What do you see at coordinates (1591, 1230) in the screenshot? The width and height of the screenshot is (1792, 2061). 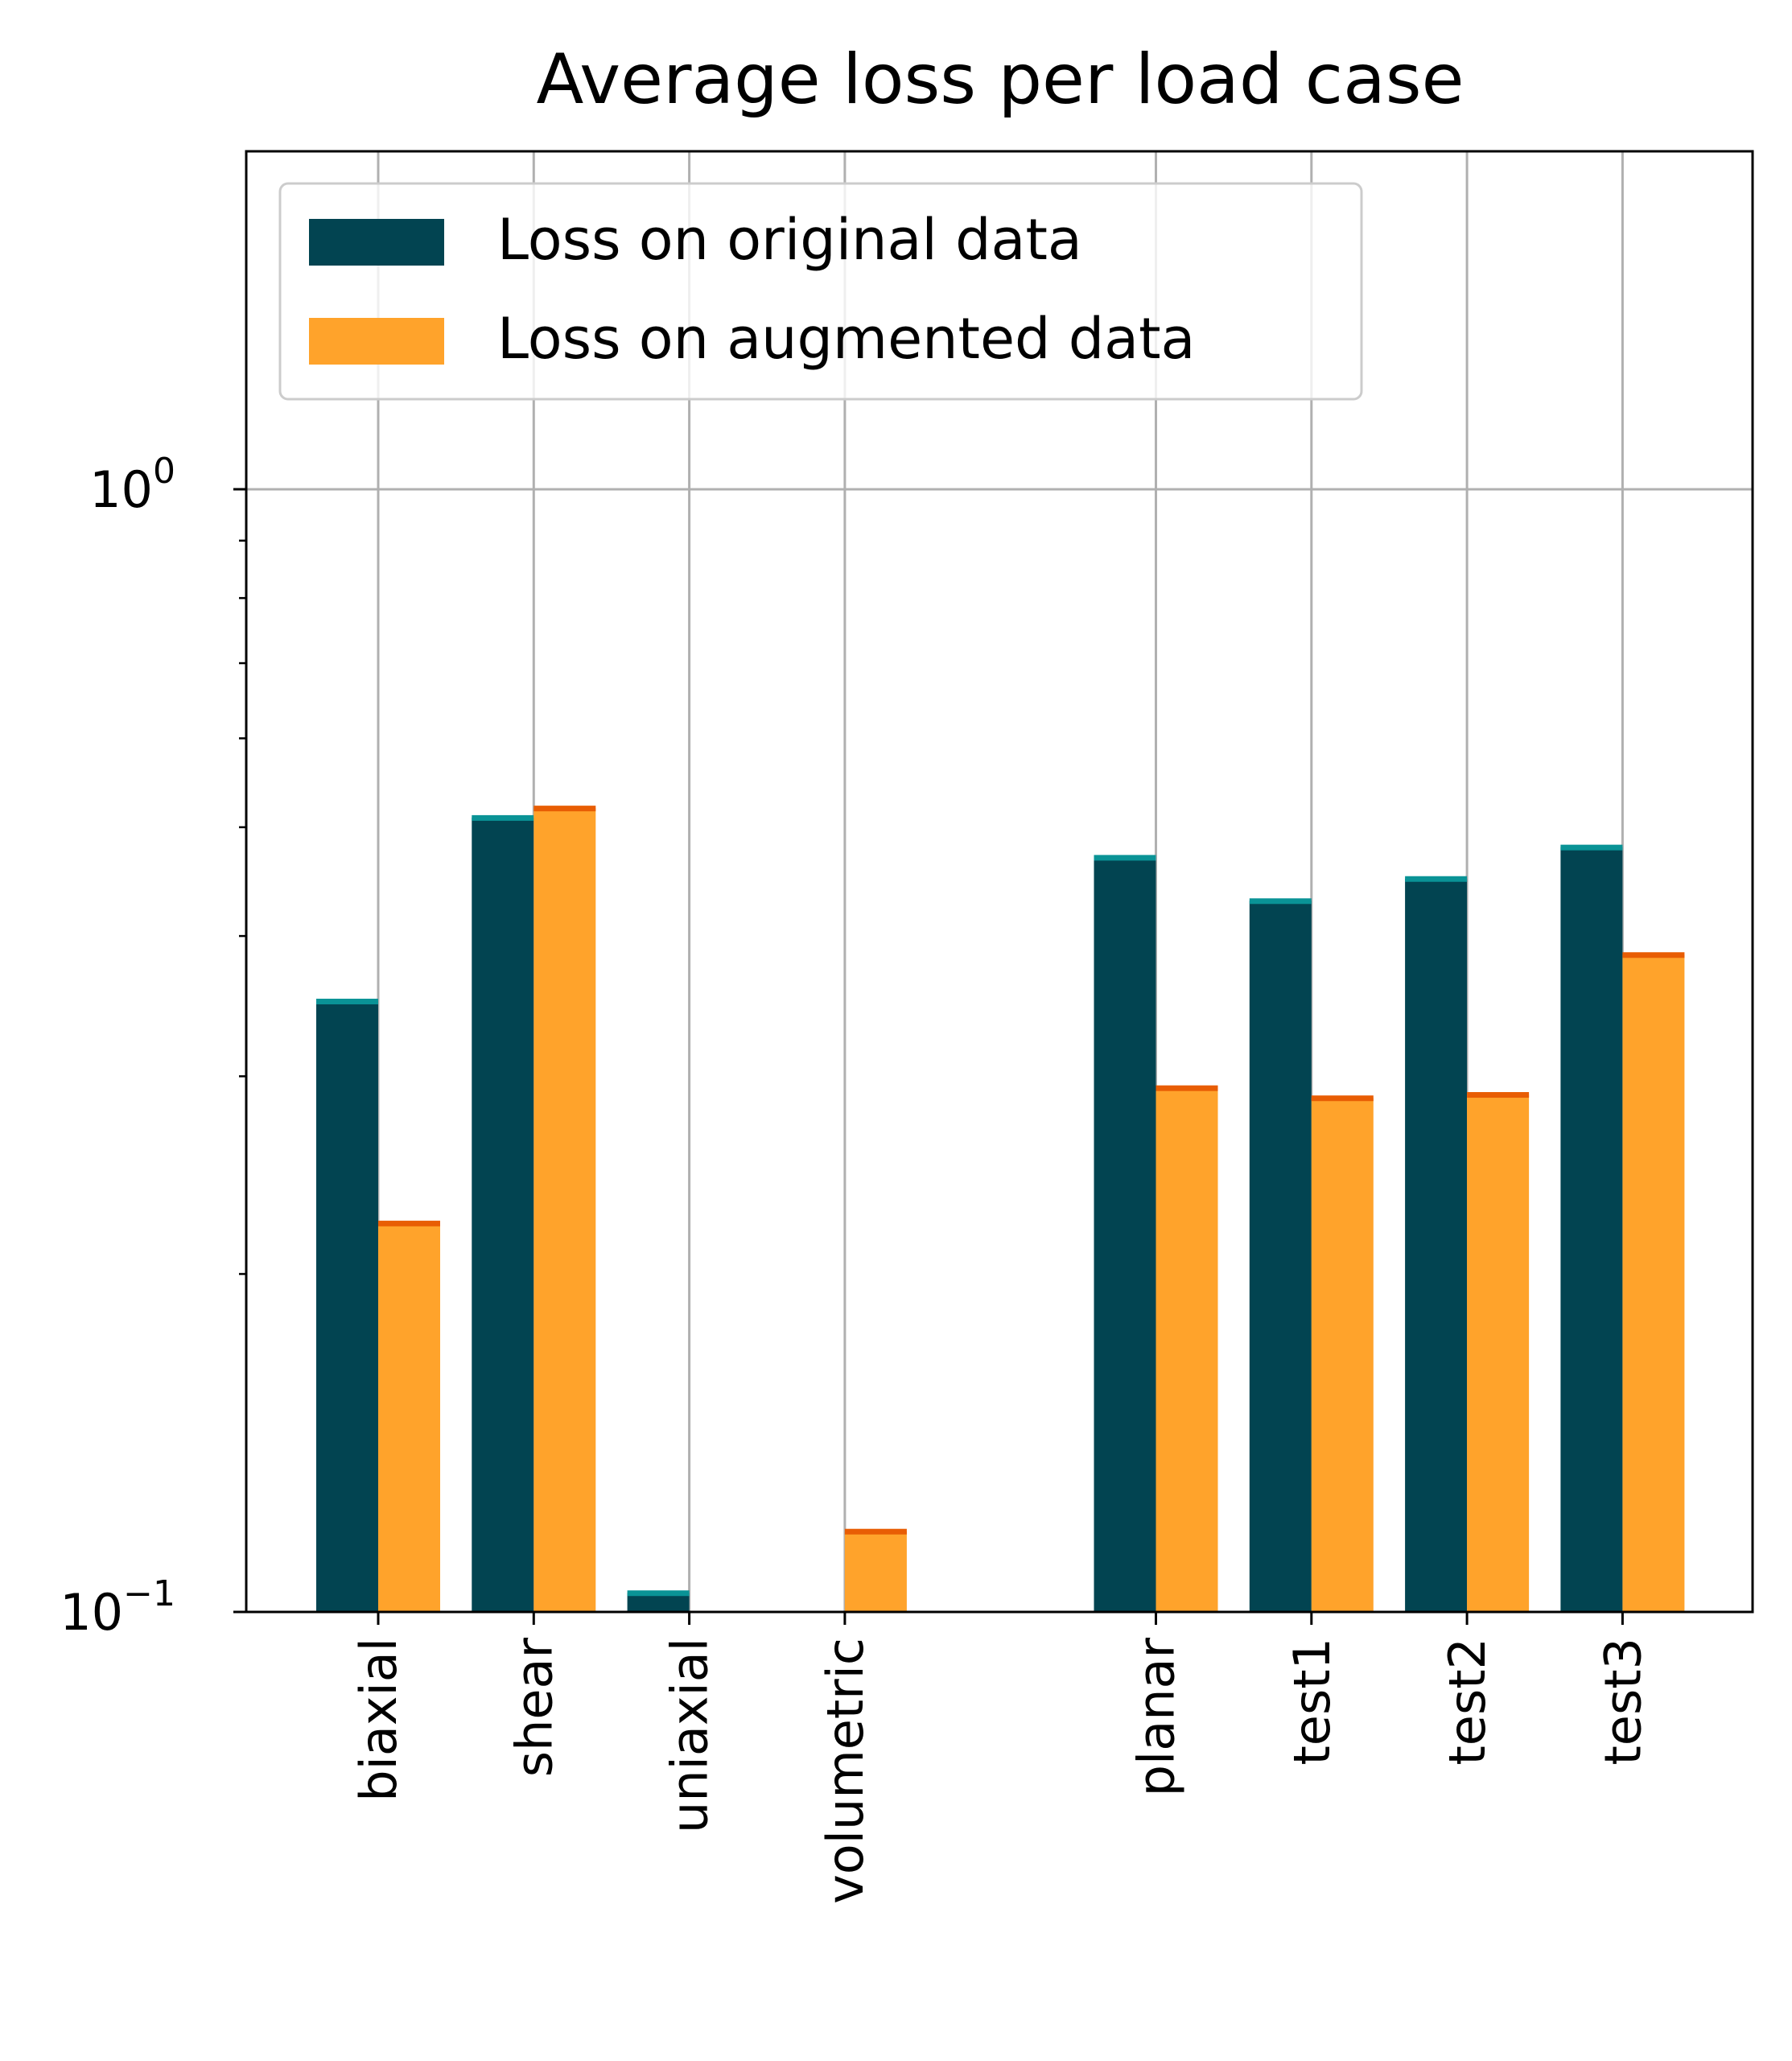 I see `bar-original-test3` at bounding box center [1591, 1230].